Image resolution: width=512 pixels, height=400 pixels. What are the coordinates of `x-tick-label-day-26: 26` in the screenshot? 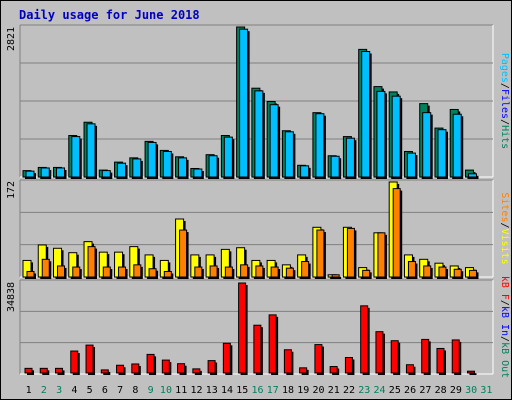 It's located at (410, 390).